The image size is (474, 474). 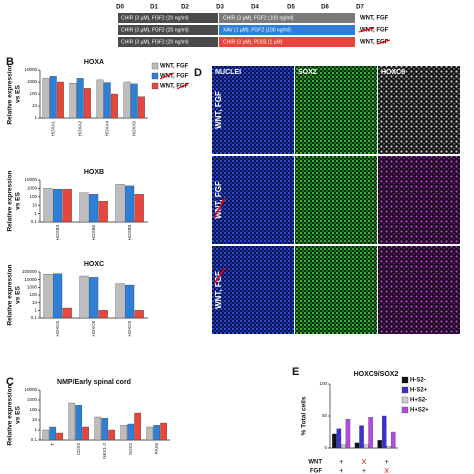 What do you see at coordinates (156, 449) in the screenshot?
I see `x-tick-label: PAX6` at bounding box center [156, 449].